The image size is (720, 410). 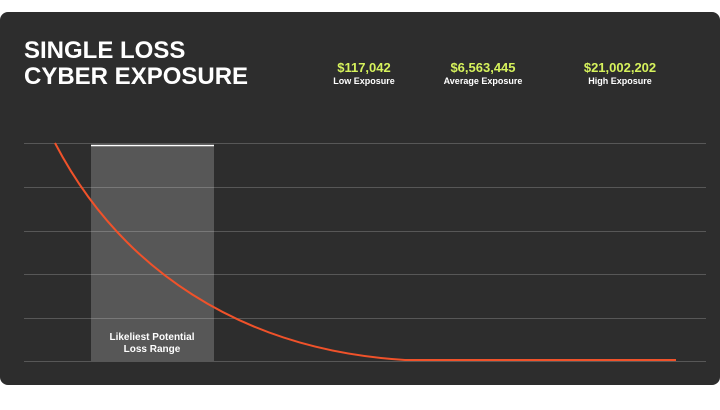 What do you see at coordinates (364, 81) in the screenshot?
I see `stat-label: Low Exposure` at bounding box center [364, 81].